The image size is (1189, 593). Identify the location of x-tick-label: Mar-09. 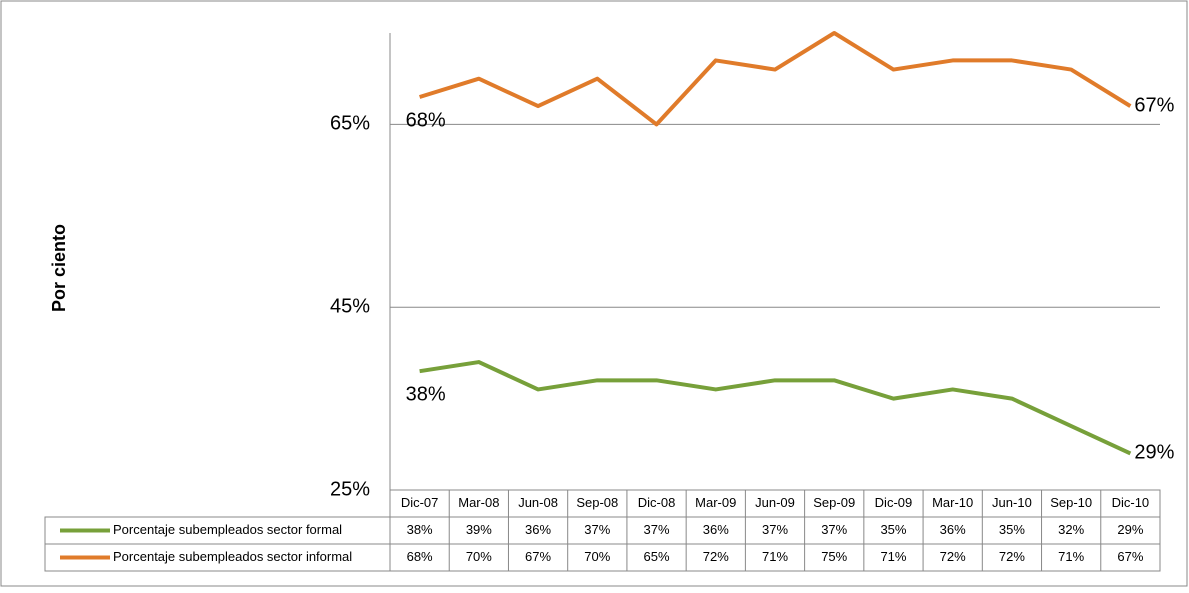
(715, 502).